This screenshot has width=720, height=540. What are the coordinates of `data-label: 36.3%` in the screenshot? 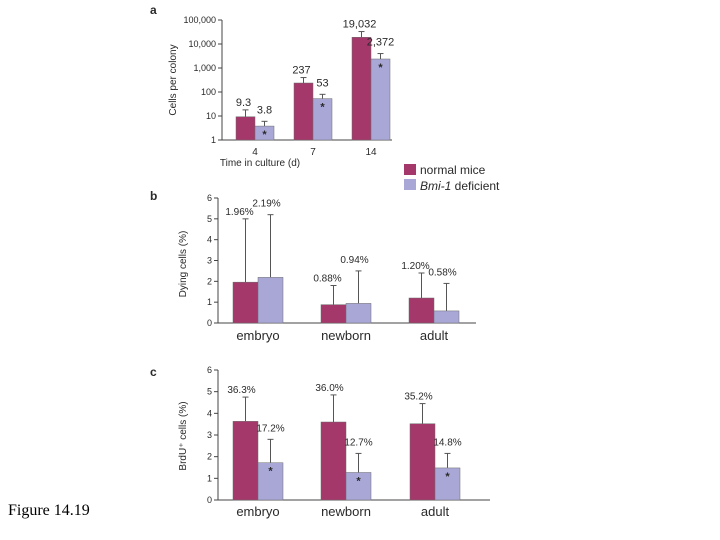 It's located at (241, 390).